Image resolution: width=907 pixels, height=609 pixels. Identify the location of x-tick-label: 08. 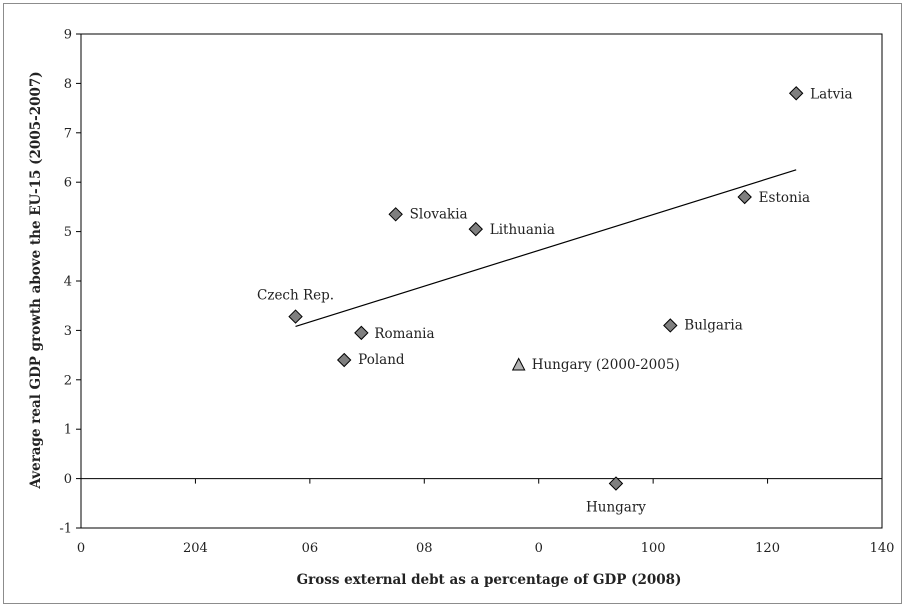
(424, 548).